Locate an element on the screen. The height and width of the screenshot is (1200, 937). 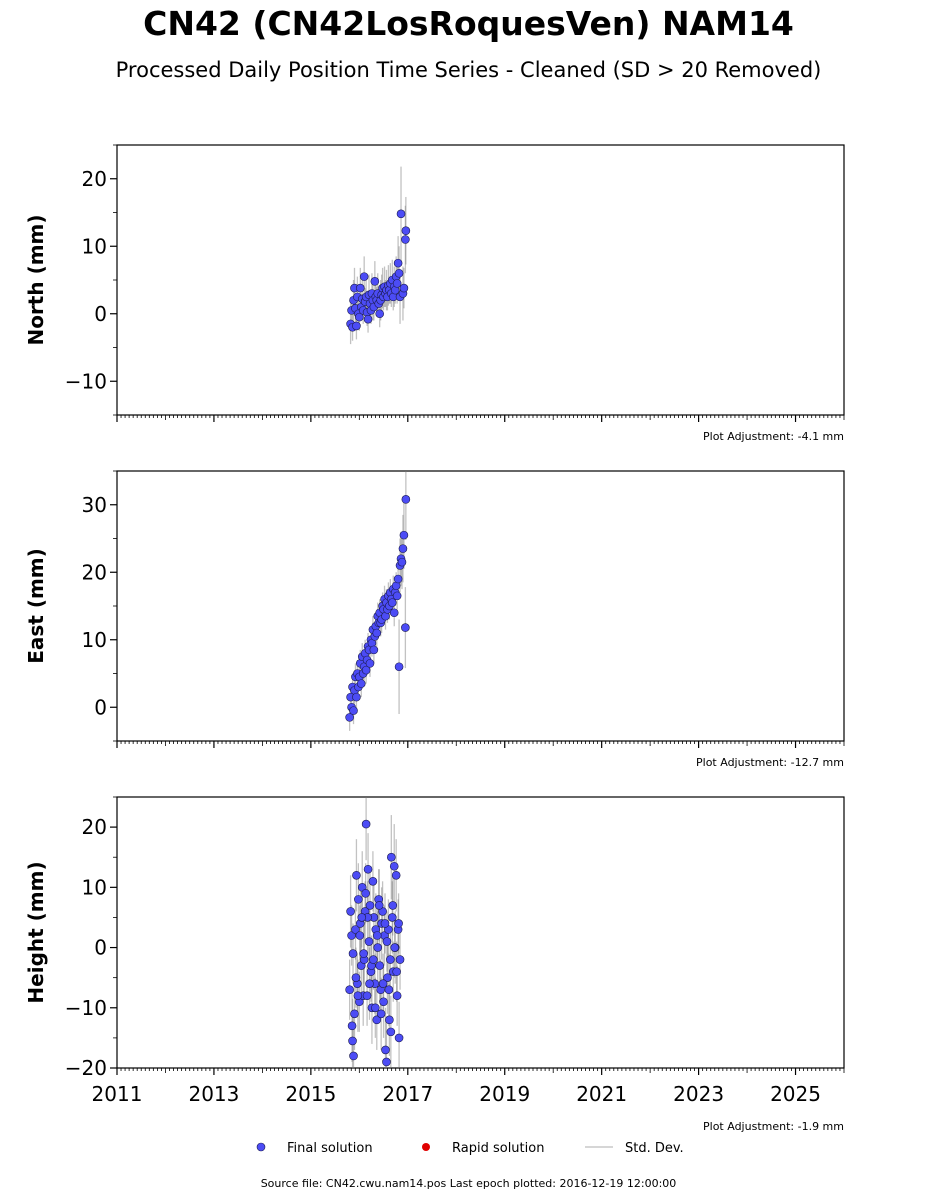
north-y-tick-label: 20 is located at coordinates (94, 179).